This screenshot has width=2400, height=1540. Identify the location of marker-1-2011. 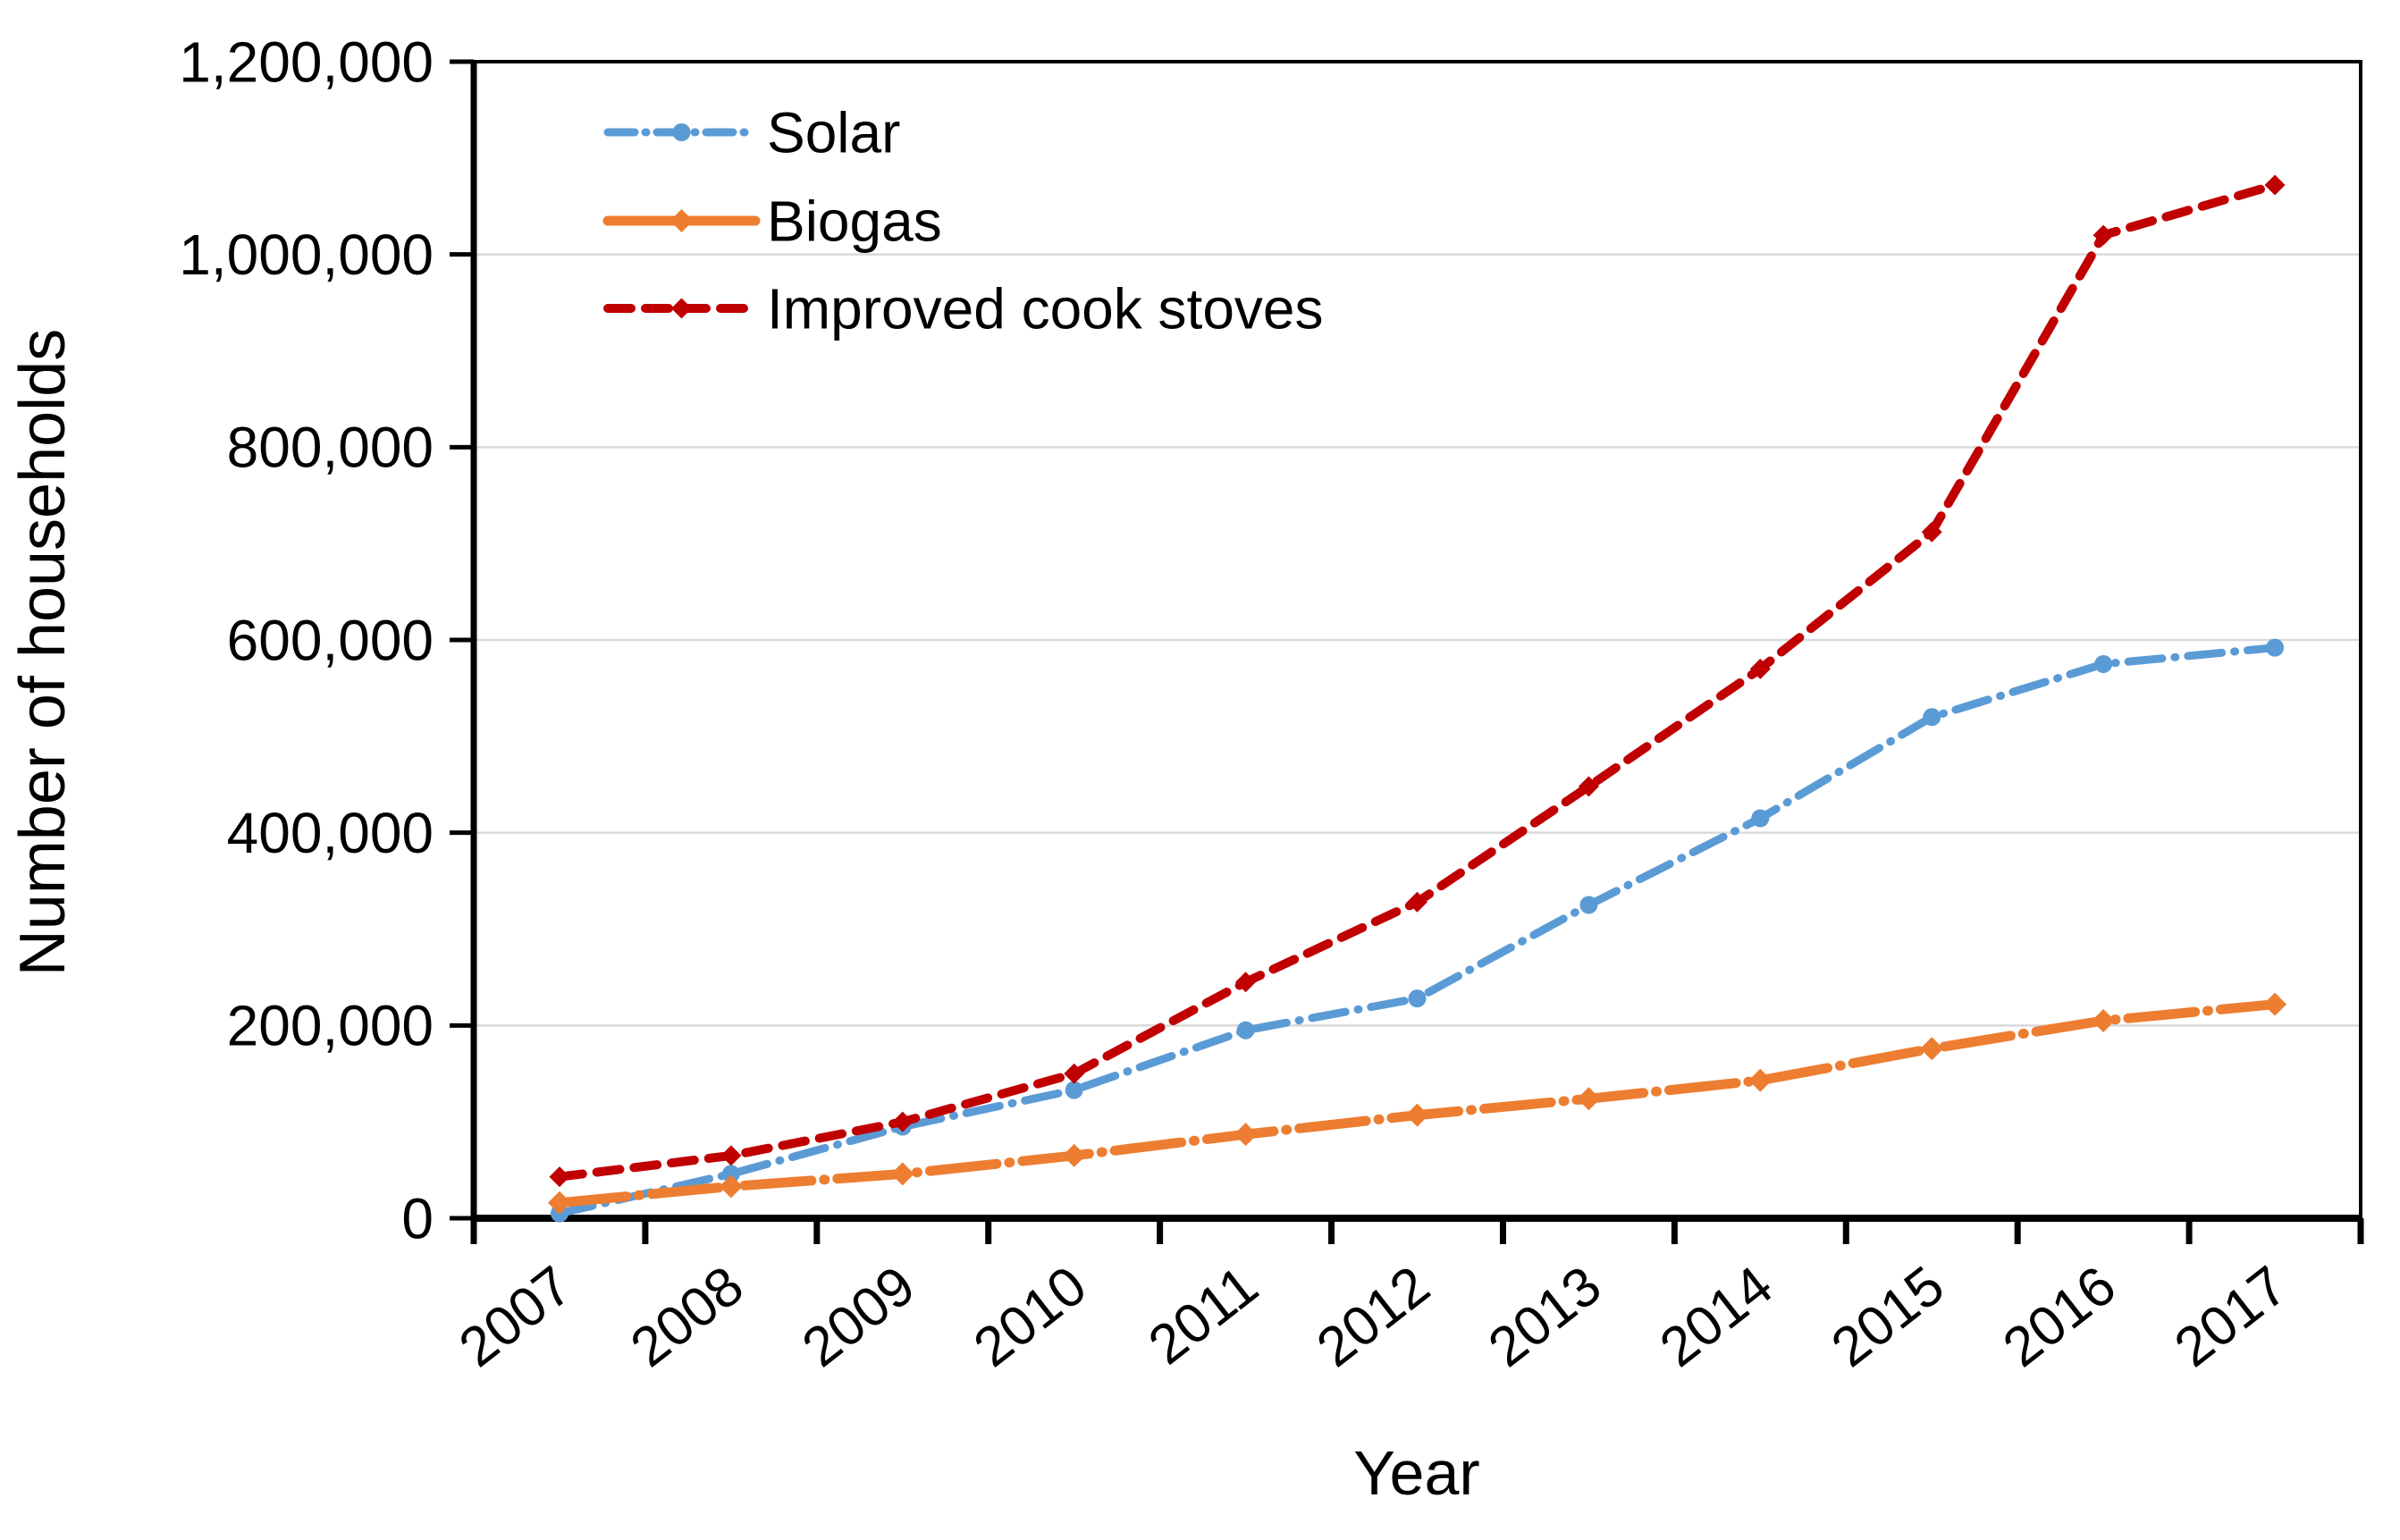
(1246, 1135).